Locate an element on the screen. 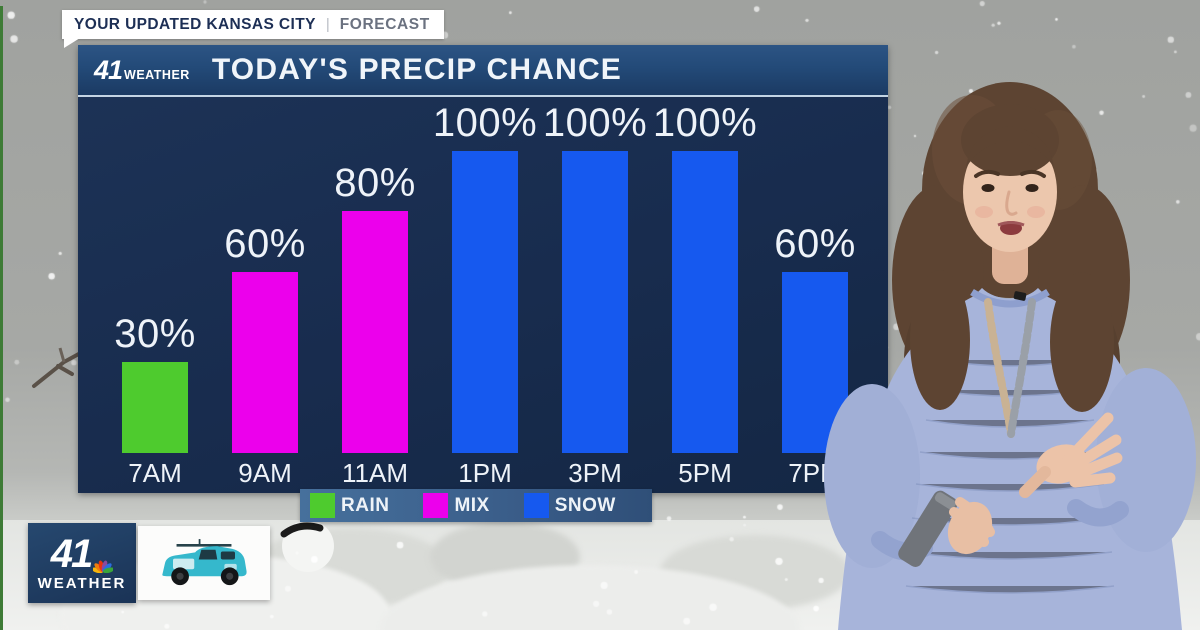 The height and width of the screenshot is (630, 1200). snowman is located at coordinates (307, 546).